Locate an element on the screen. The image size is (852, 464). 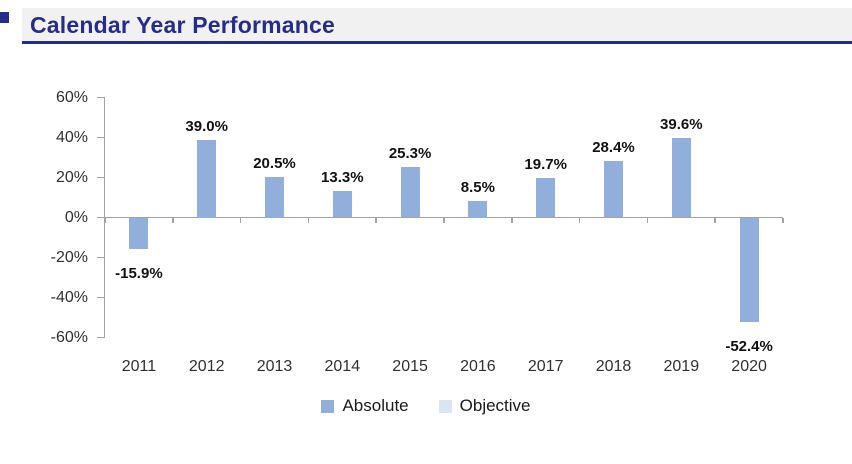
legend-swatch-absolute is located at coordinates (328, 406).